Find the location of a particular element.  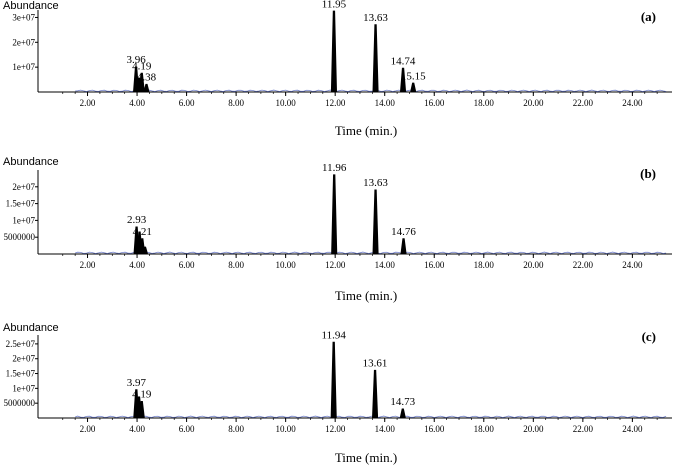

peak-label: 2.93 is located at coordinates (137, 220).